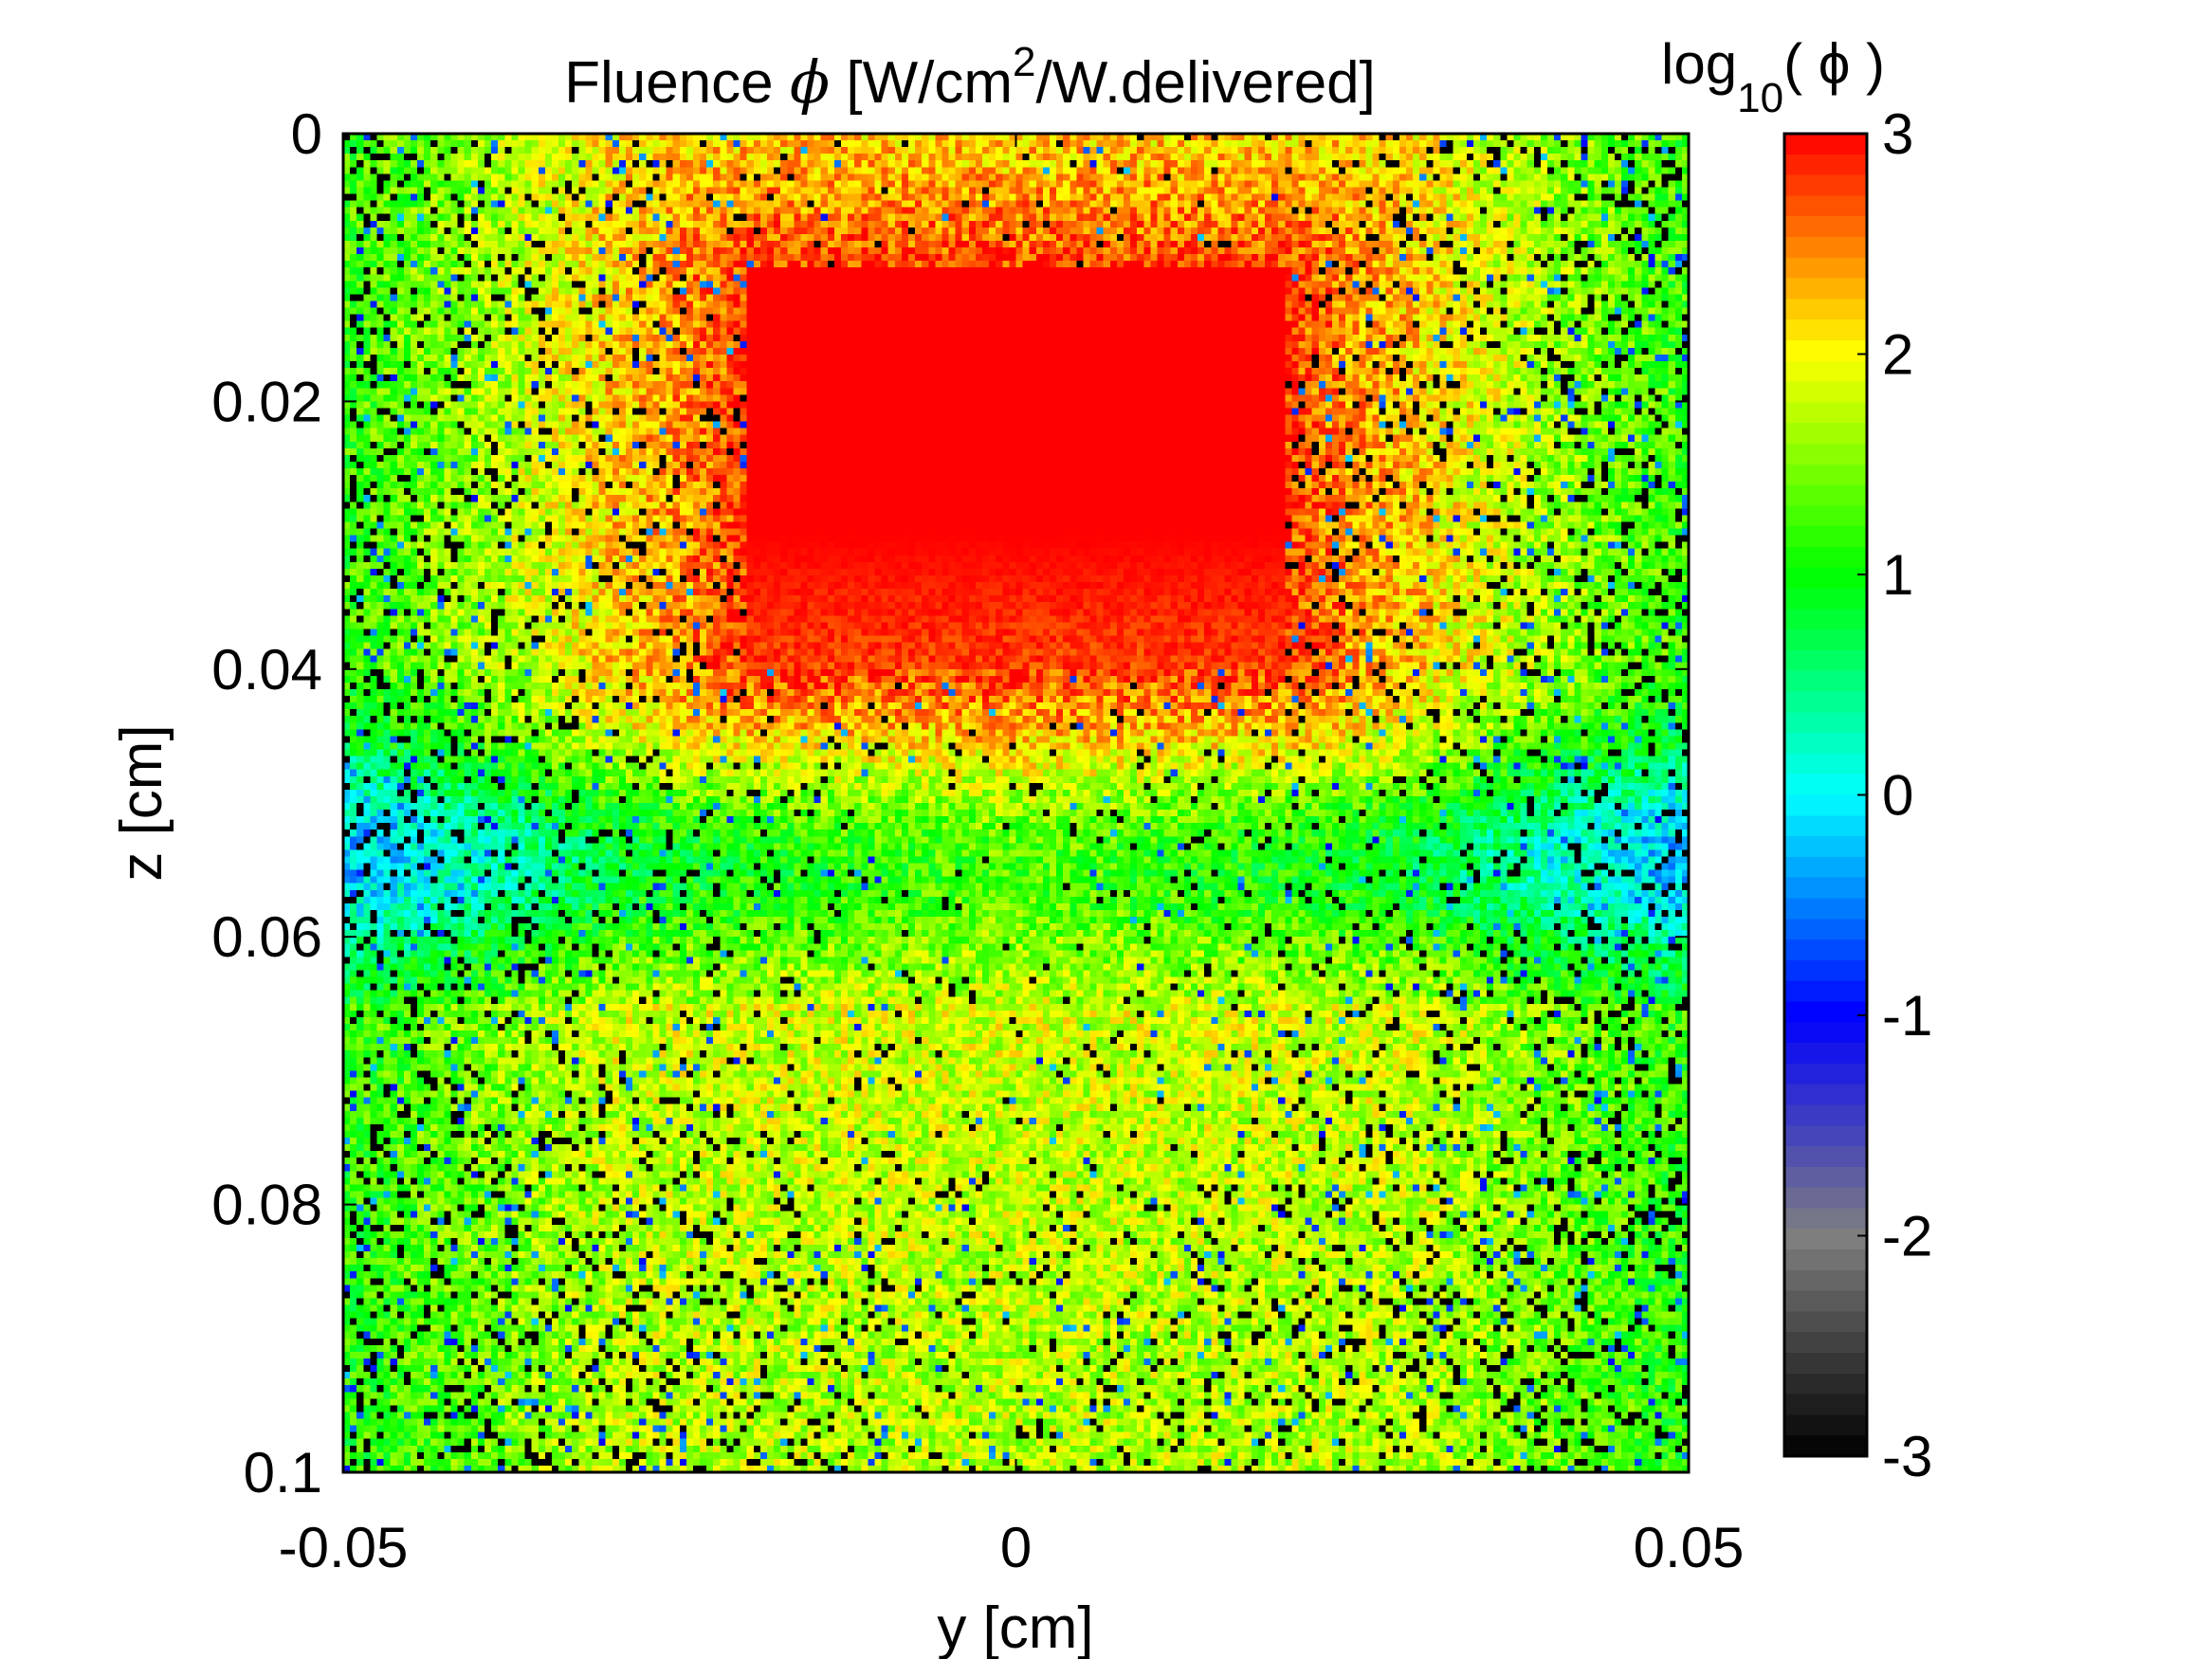  Describe the element at coordinates (1897, 796) in the screenshot. I see `colorbar-tick-label: 0` at that location.